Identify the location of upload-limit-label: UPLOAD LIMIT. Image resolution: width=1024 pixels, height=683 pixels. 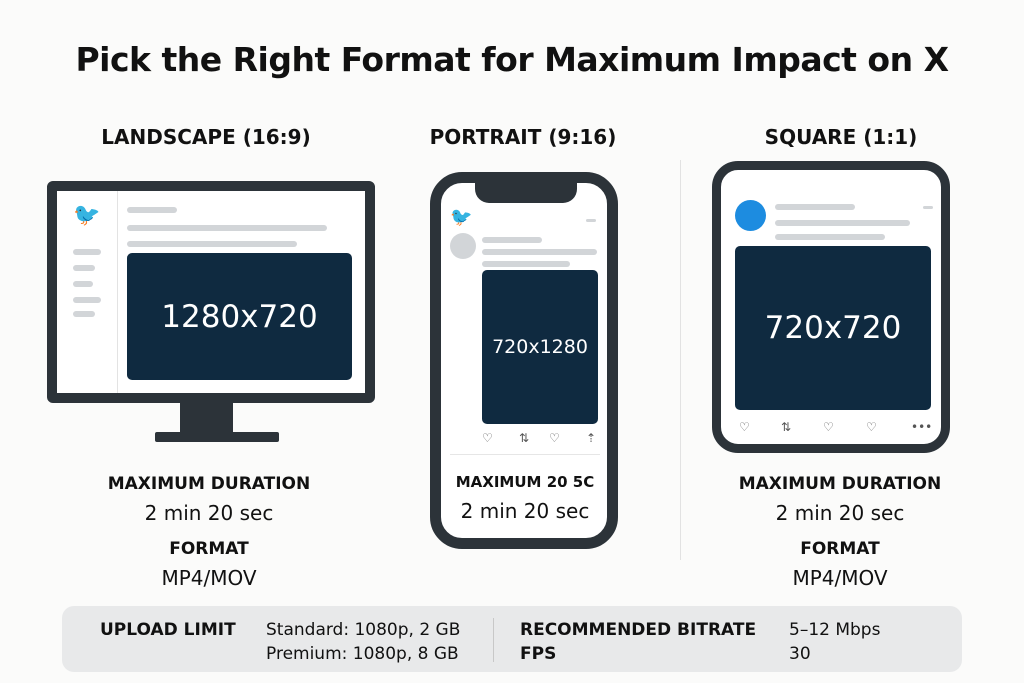
(168, 630).